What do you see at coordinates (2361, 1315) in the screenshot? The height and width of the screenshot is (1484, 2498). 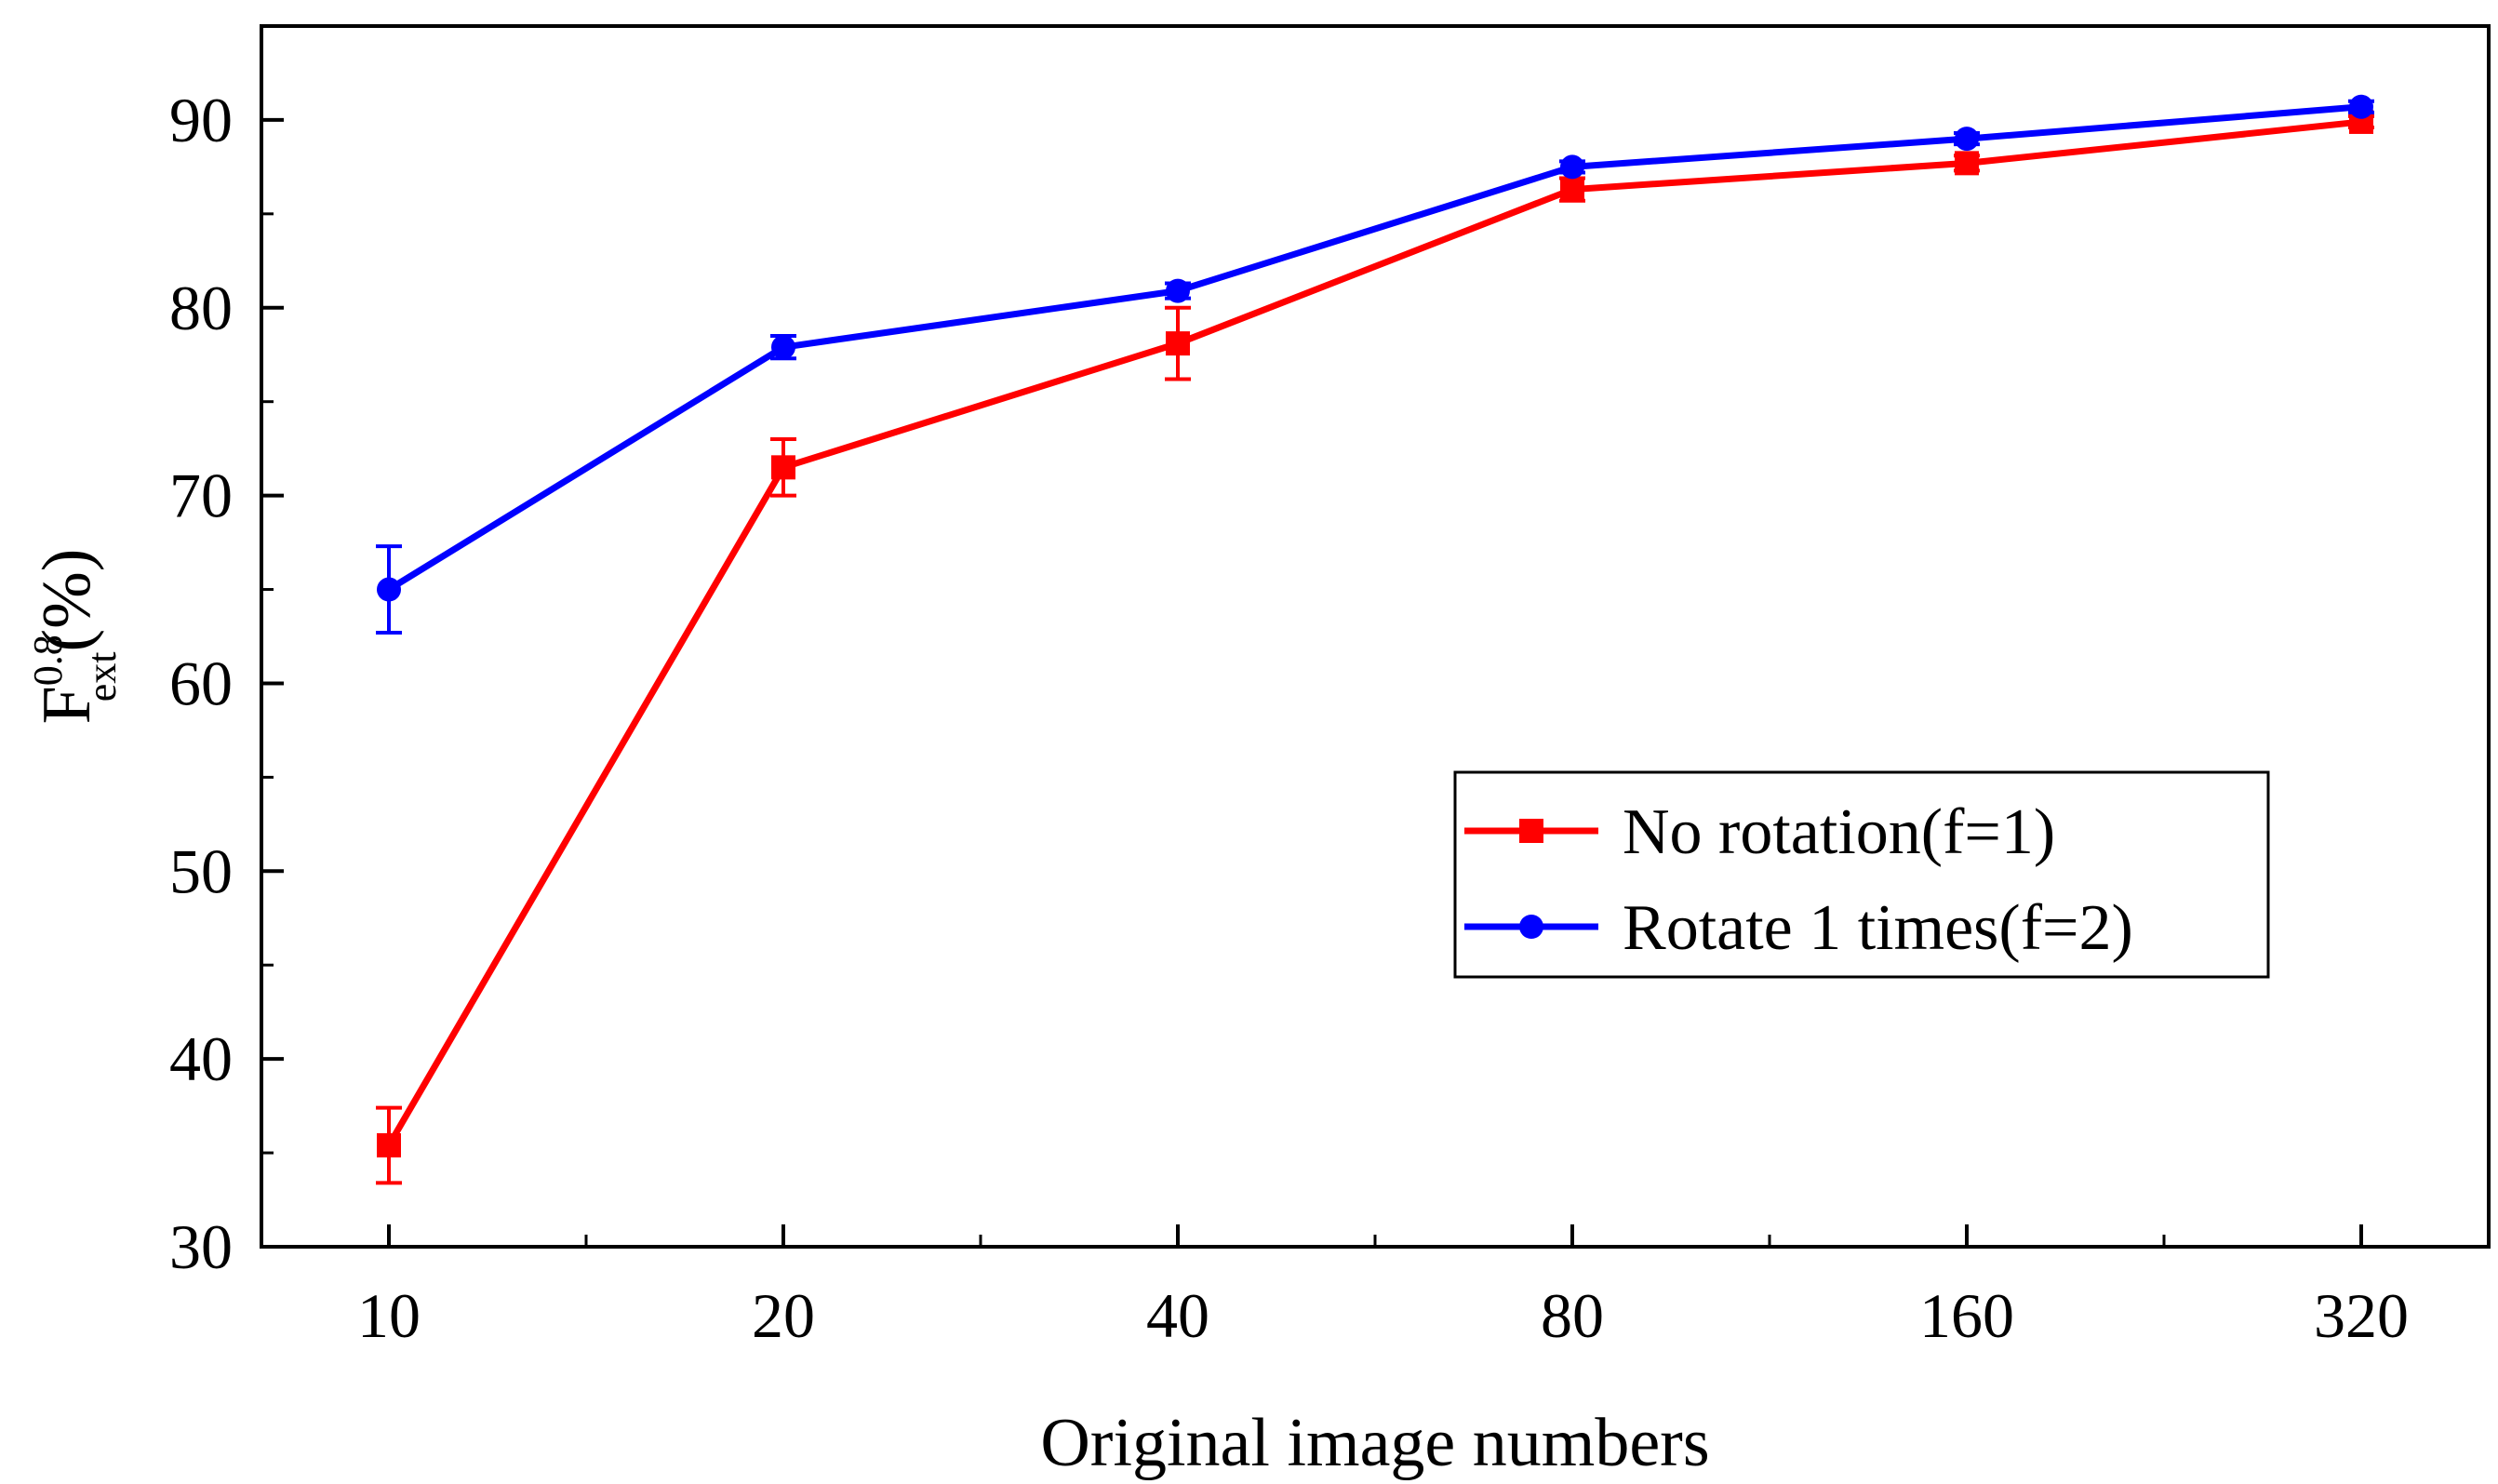 I see `x-tick-label: 320` at bounding box center [2361, 1315].